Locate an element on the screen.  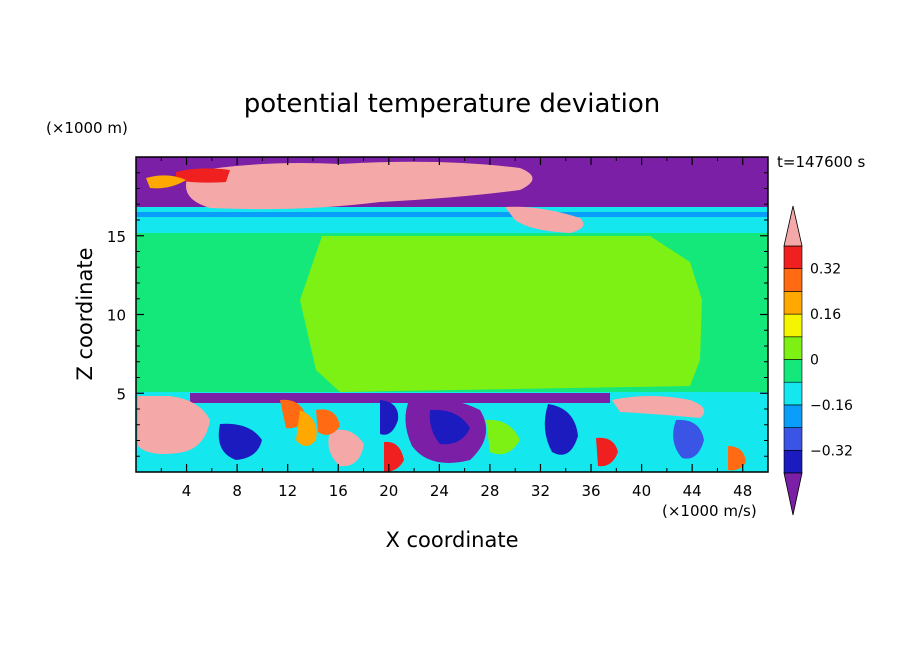
field-upper-warm-a is located at coordinates (359, 185).